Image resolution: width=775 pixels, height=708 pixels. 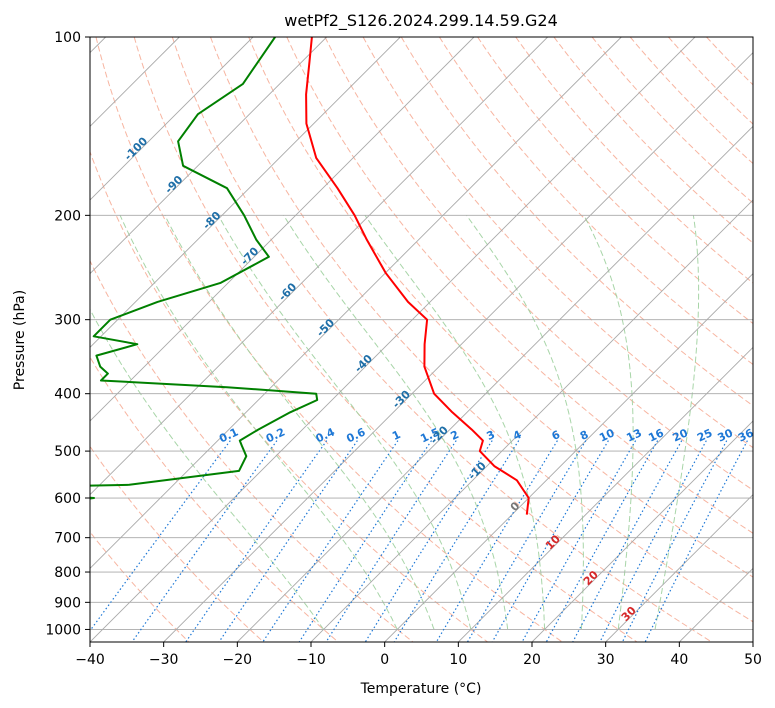 I want to click on isotherm-label: 30, so click(x=629, y=614).